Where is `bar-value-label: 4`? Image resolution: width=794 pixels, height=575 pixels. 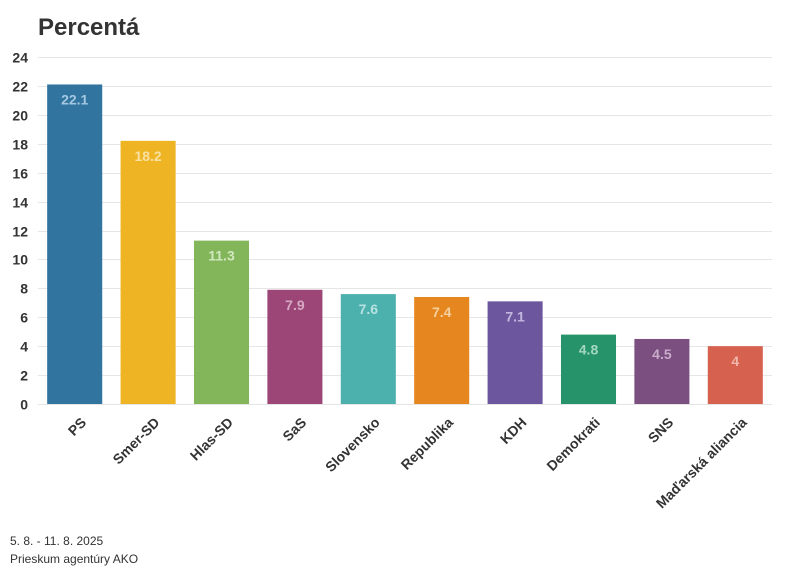 bar-value-label: 4 is located at coordinates (735, 361).